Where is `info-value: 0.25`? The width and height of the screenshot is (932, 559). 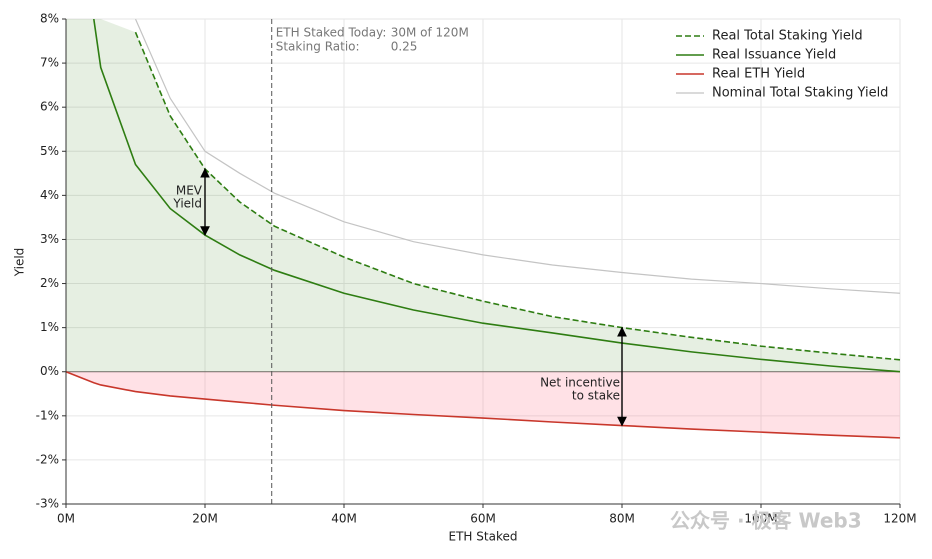 info-value: 0.25 is located at coordinates (404, 47).